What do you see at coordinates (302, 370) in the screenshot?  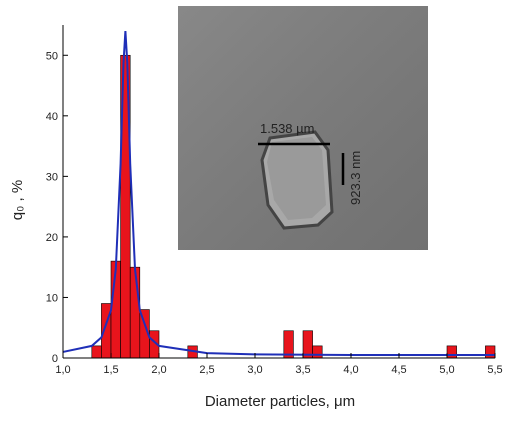 I see `x-tick-label: 3,5` at bounding box center [302, 370].